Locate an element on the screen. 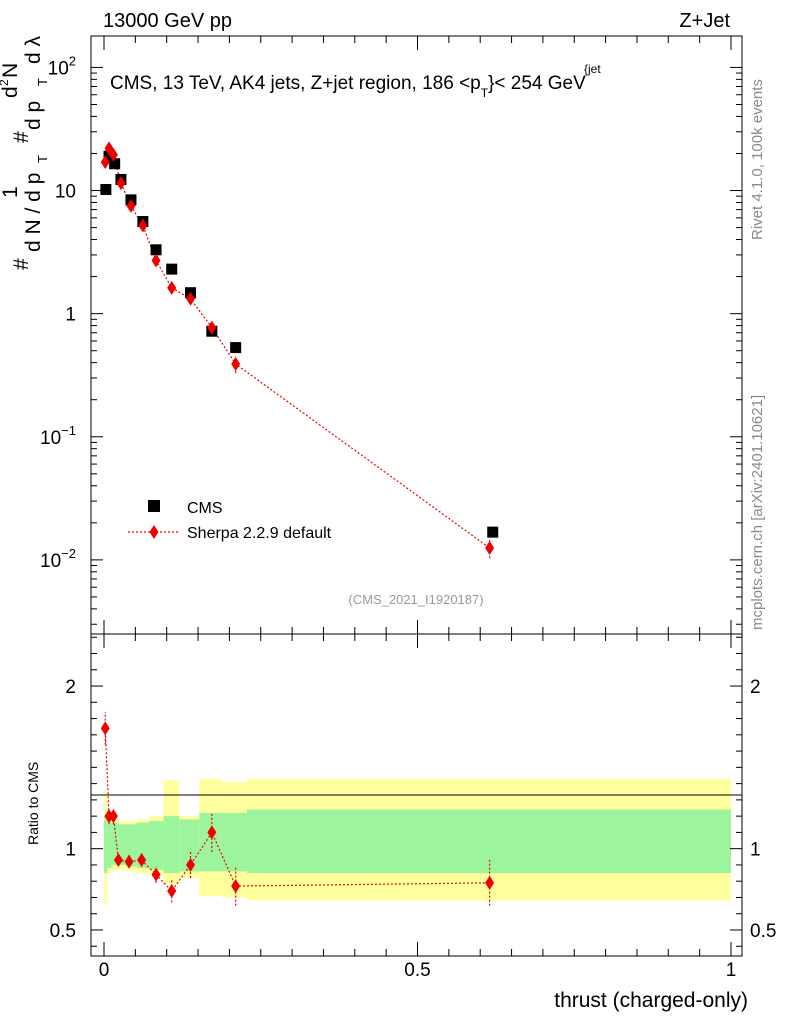 This screenshot has height=1024, width=786. main-y-tick-label-base: 1 is located at coordinates (70, 315).